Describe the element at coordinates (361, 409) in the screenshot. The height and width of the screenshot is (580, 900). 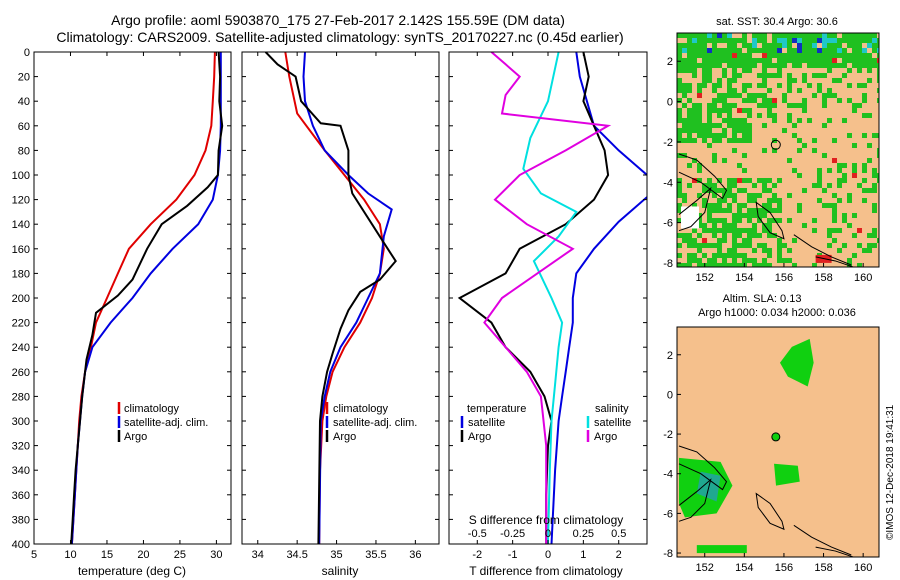
I see `legend-climatology: climatology` at that location.